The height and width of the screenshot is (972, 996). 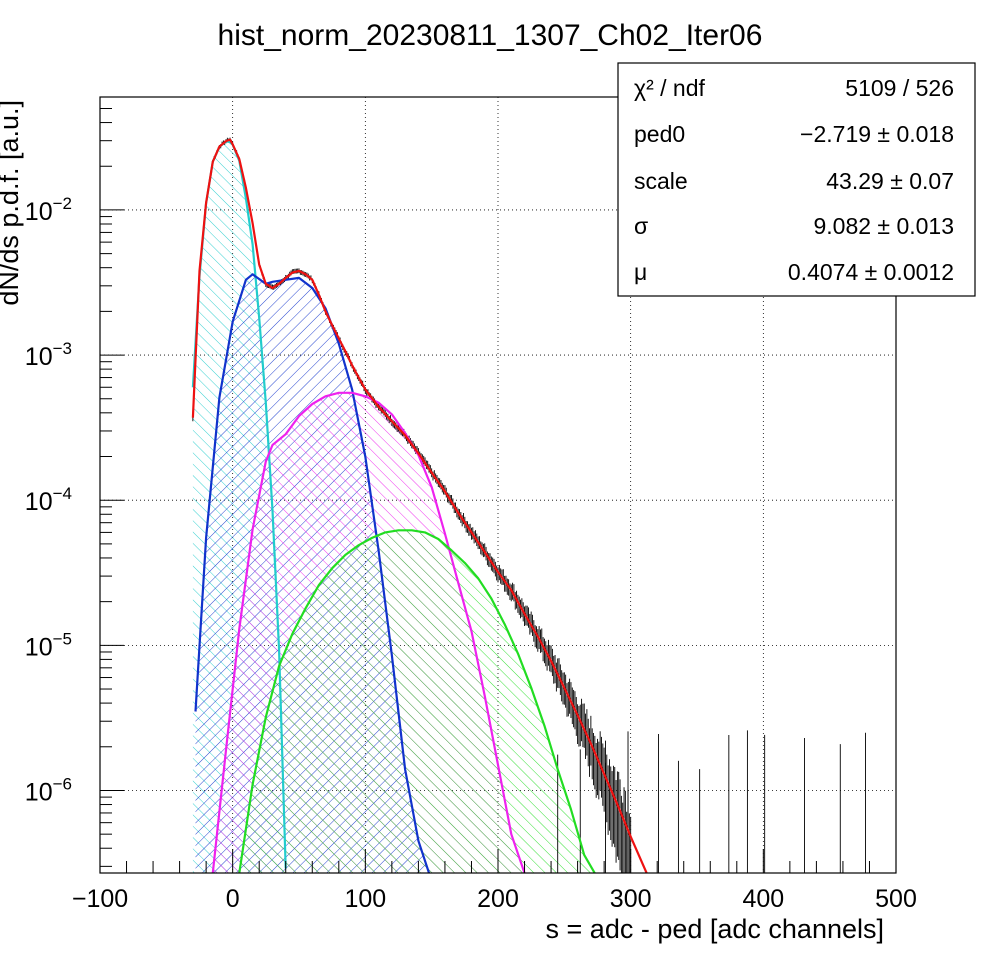 I want to click on x-tick-label: 500, so click(x=896, y=899).